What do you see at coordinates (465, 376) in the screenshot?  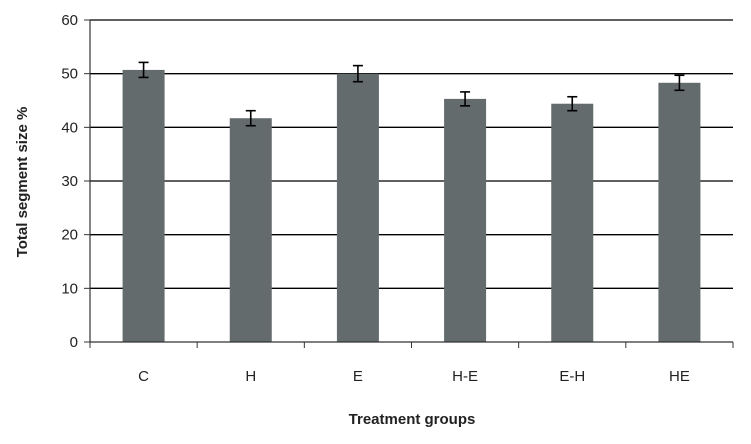 I see `x-tick-label: H-E` at bounding box center [465, 376].